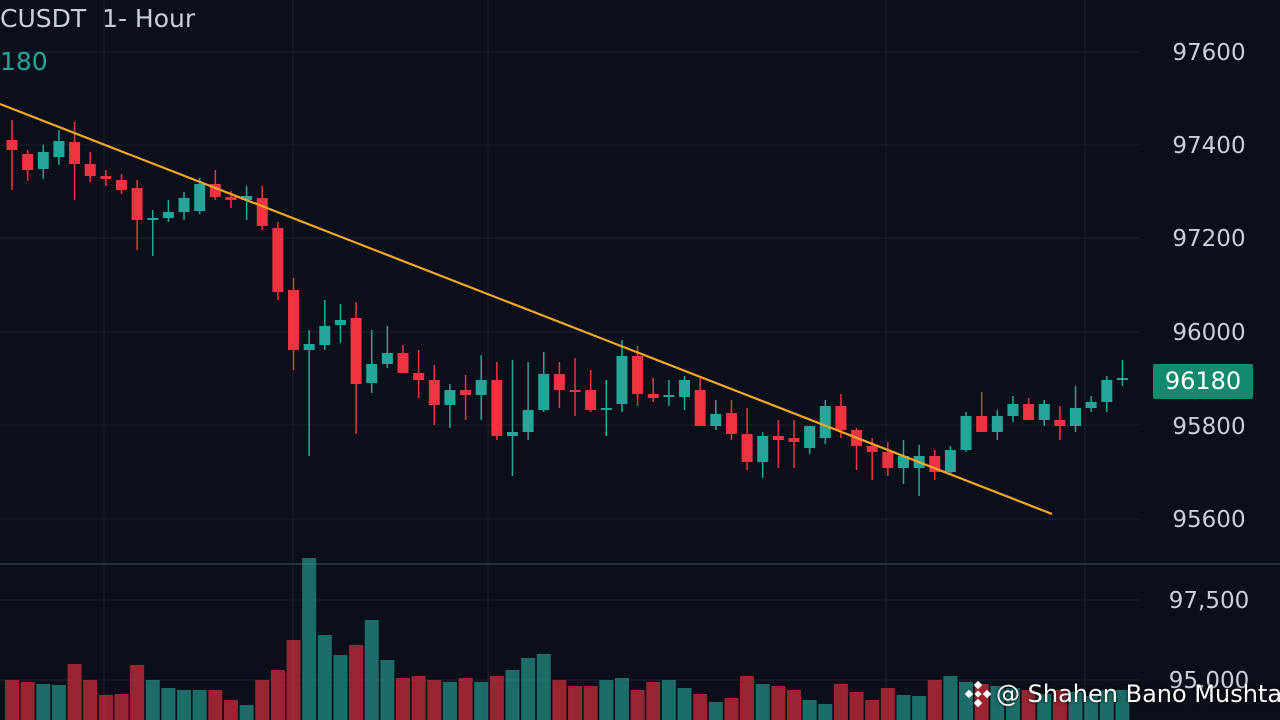 The height and width of the screenshot is (720, 1280). I want to click on timeframe-label: 1- Hour, so click(149, 18).